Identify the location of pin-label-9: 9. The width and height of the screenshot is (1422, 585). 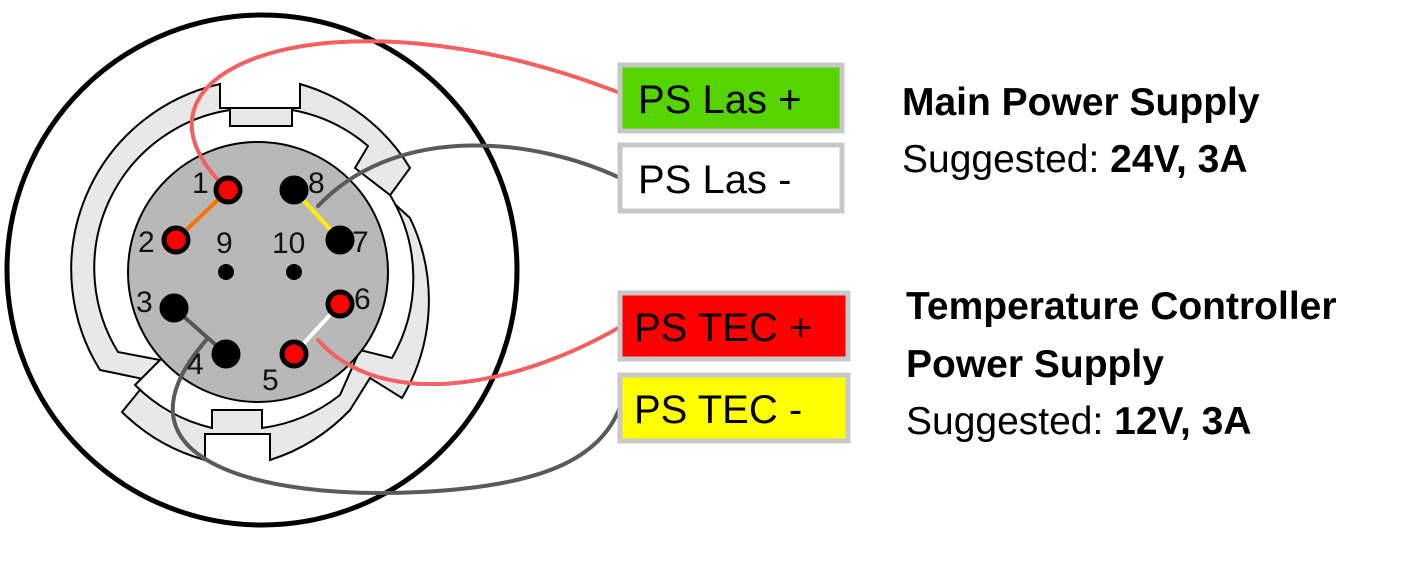
(224, 243).